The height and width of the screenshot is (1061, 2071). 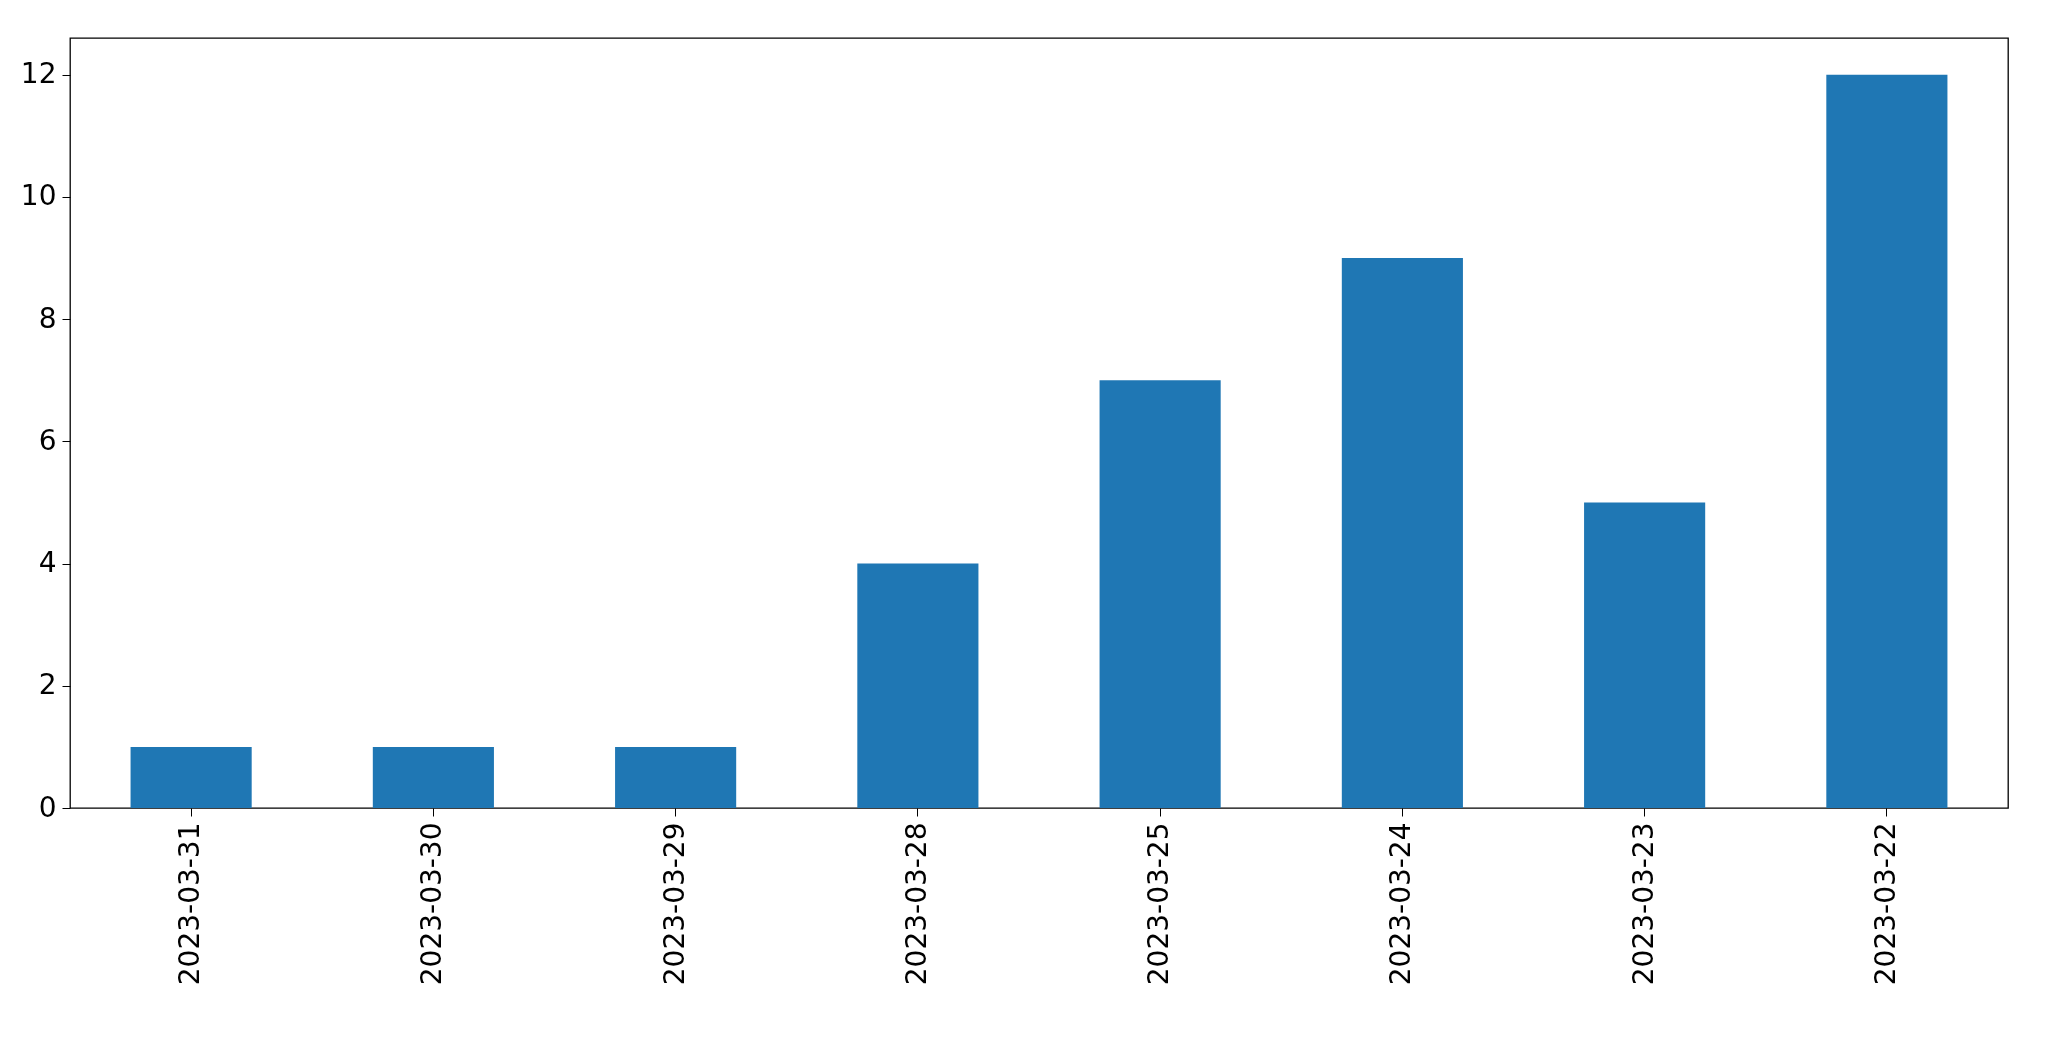 I want to click on y-tick-label: 8, so click(x=47, y=318).